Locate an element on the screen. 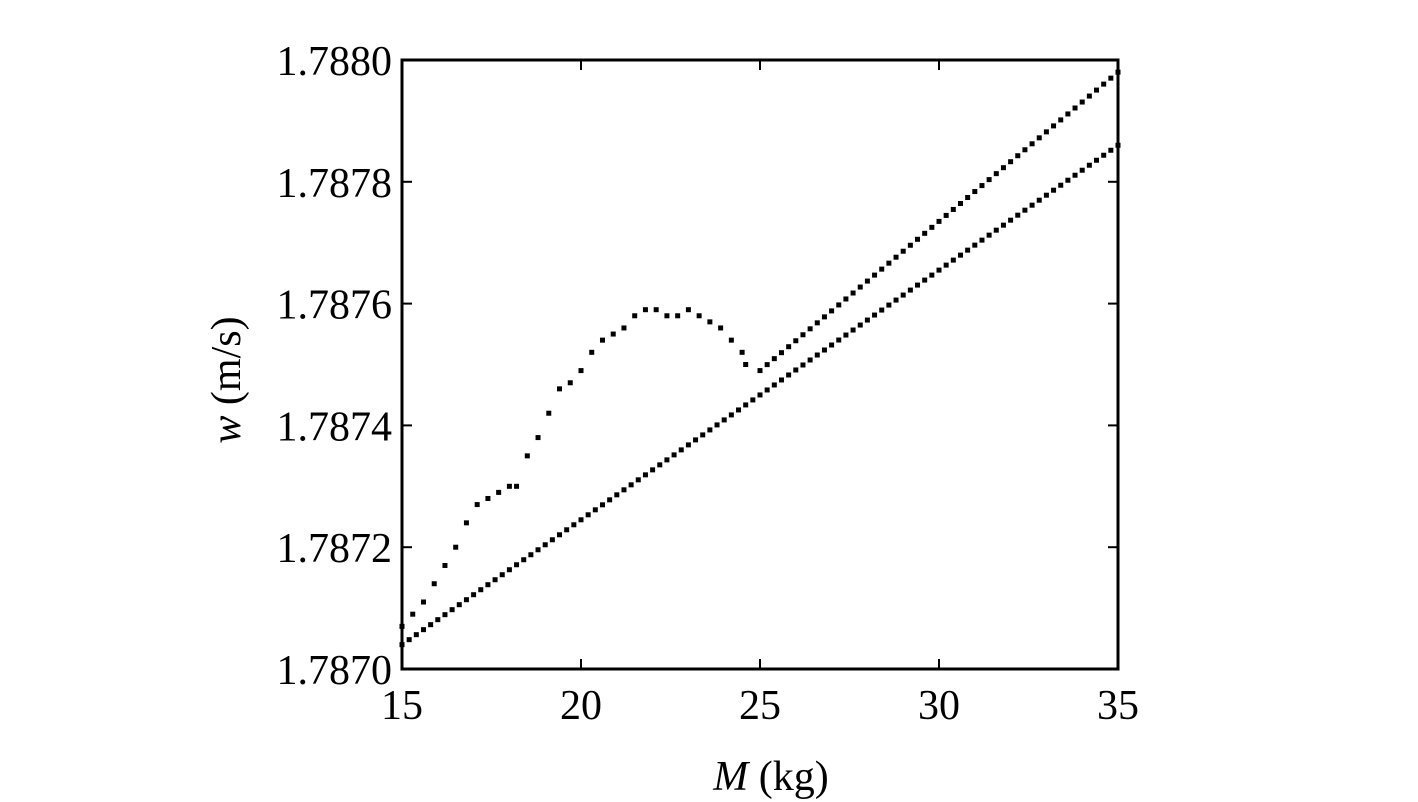 Image resolution: width=1418 pixels, height=802 pixels. x-tick-label: 25 is located at coordinates (760, 706).